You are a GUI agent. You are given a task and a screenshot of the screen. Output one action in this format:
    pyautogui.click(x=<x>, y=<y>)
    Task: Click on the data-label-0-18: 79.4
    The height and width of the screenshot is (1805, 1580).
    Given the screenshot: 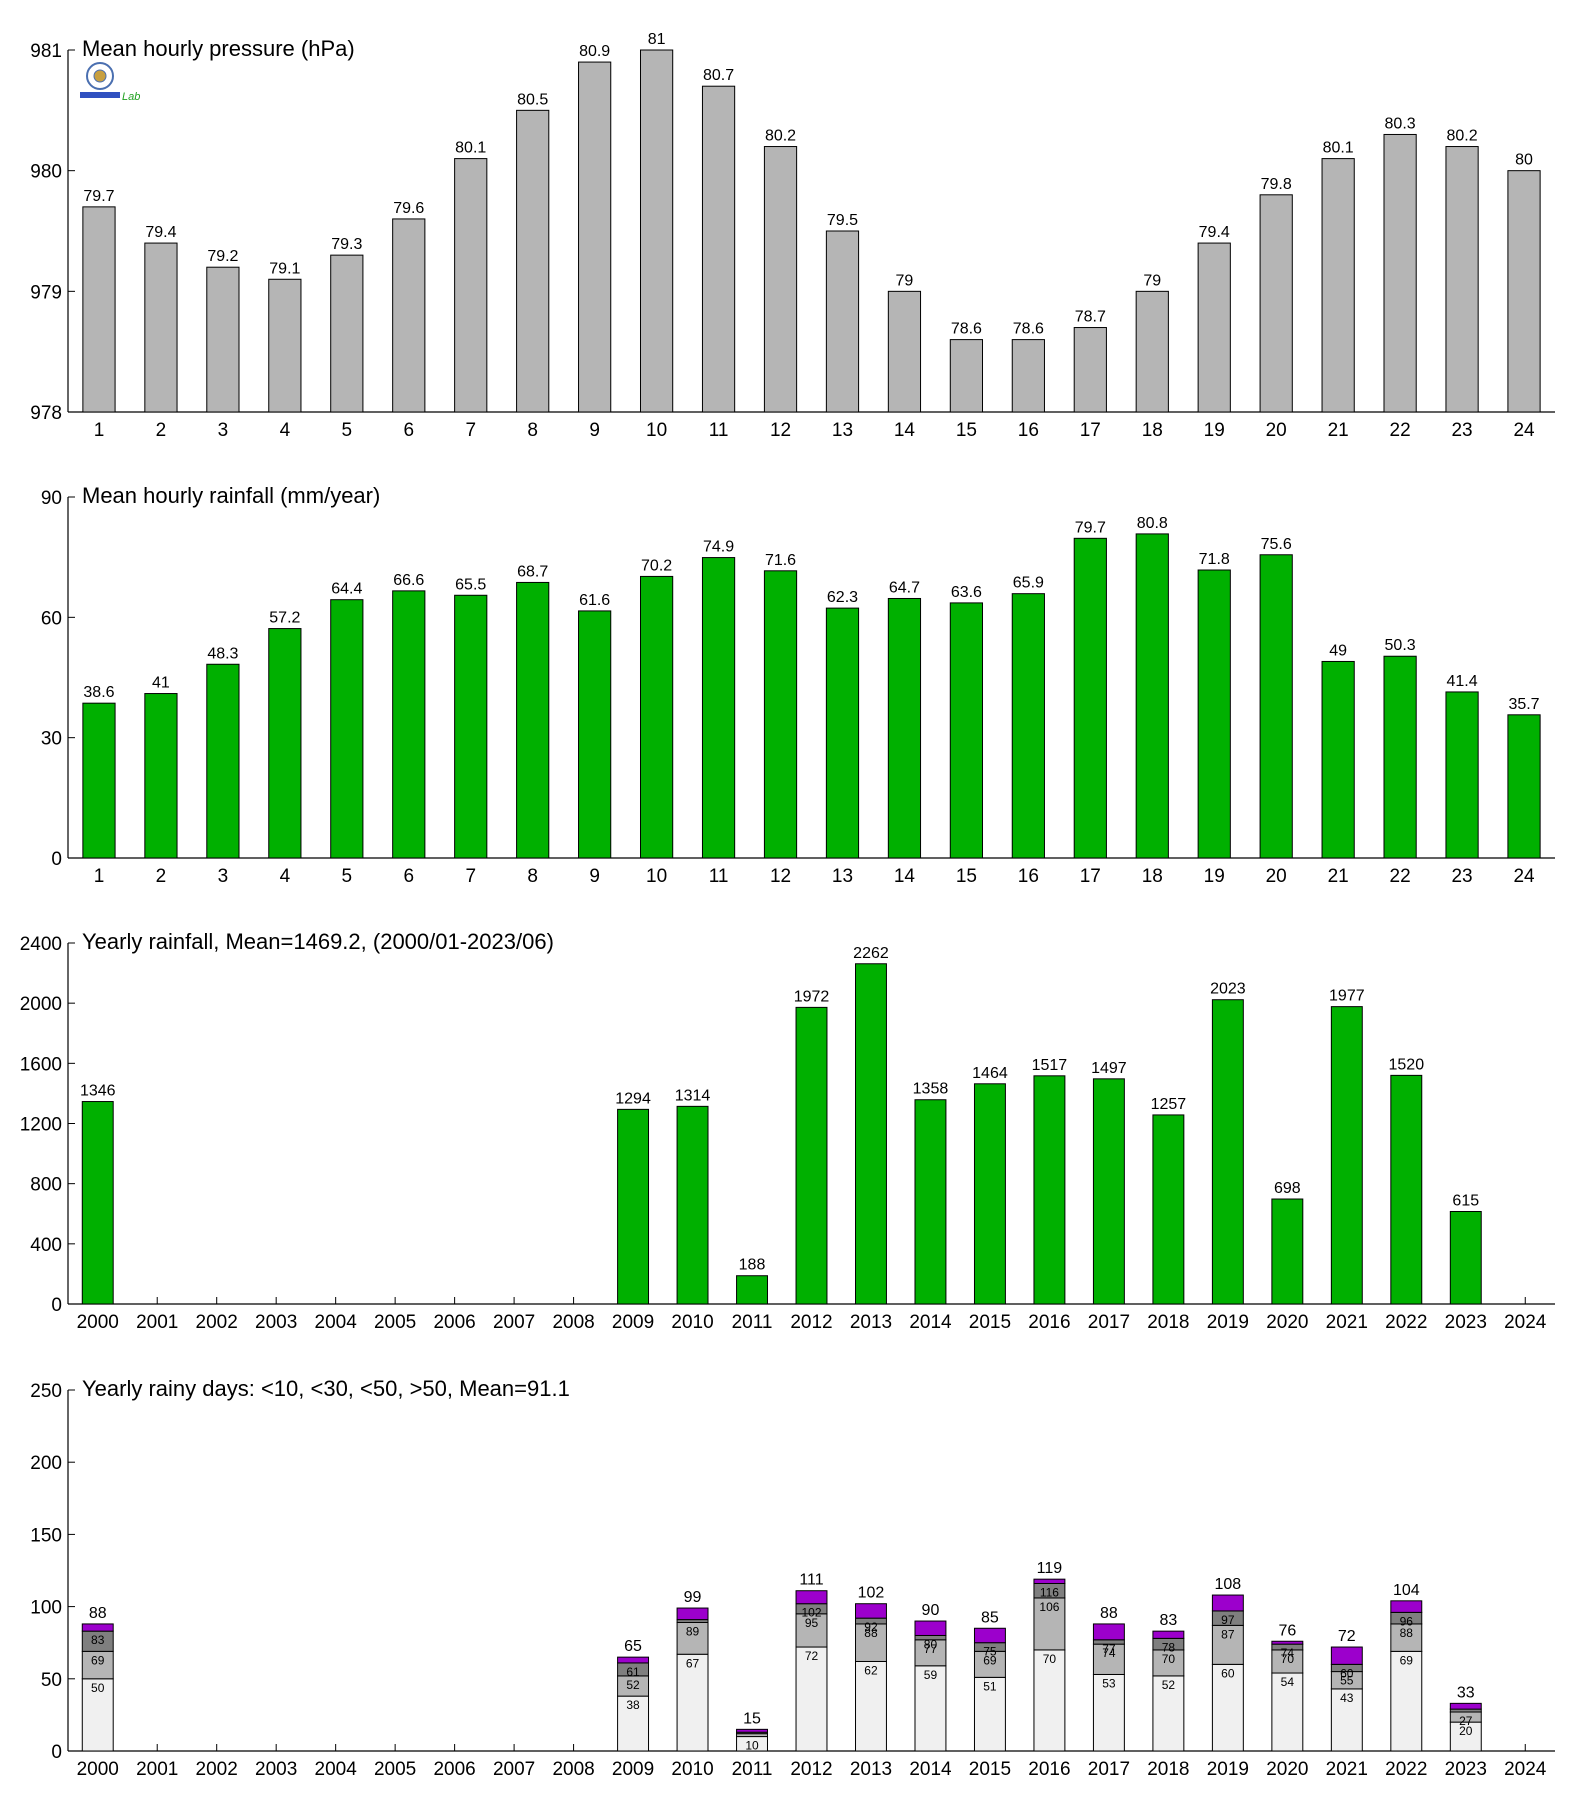 What is the action you would take?
    pyautogui.click(x=1214, y=232)
    